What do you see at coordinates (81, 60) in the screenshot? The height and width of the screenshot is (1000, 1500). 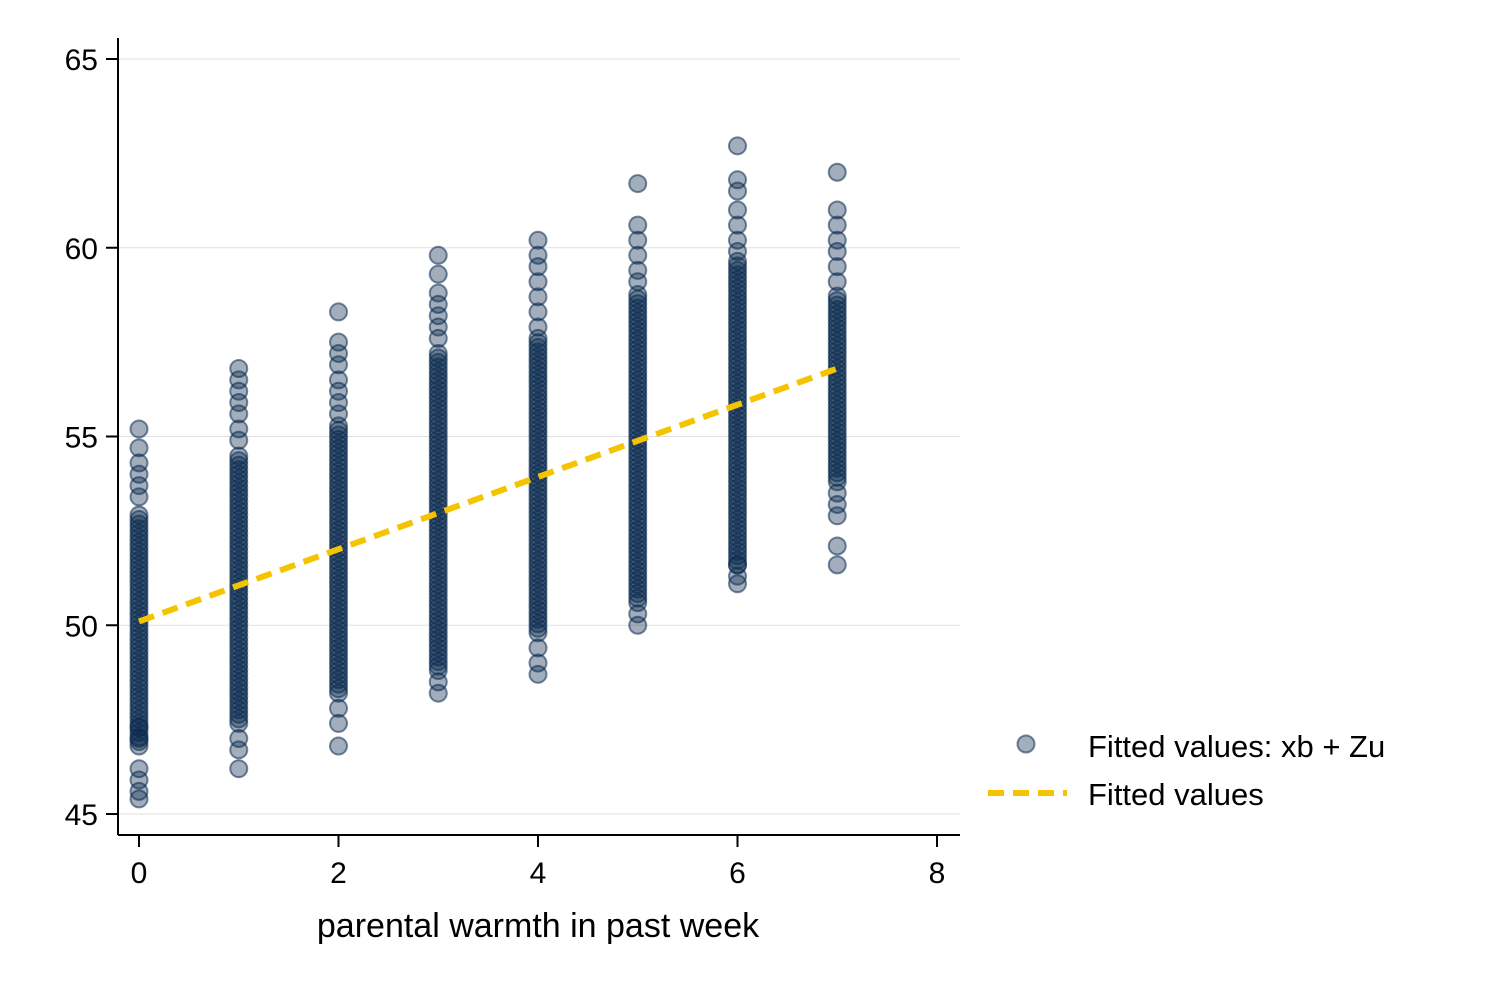 I see `y-tick-label: 65` at bounding box center [81, 60].